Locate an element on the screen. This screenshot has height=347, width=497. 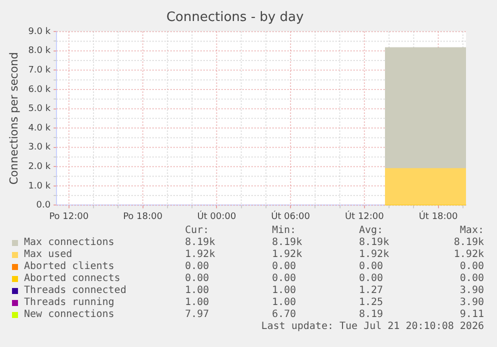
text: 6.70 is located at coordinates (285, 315).